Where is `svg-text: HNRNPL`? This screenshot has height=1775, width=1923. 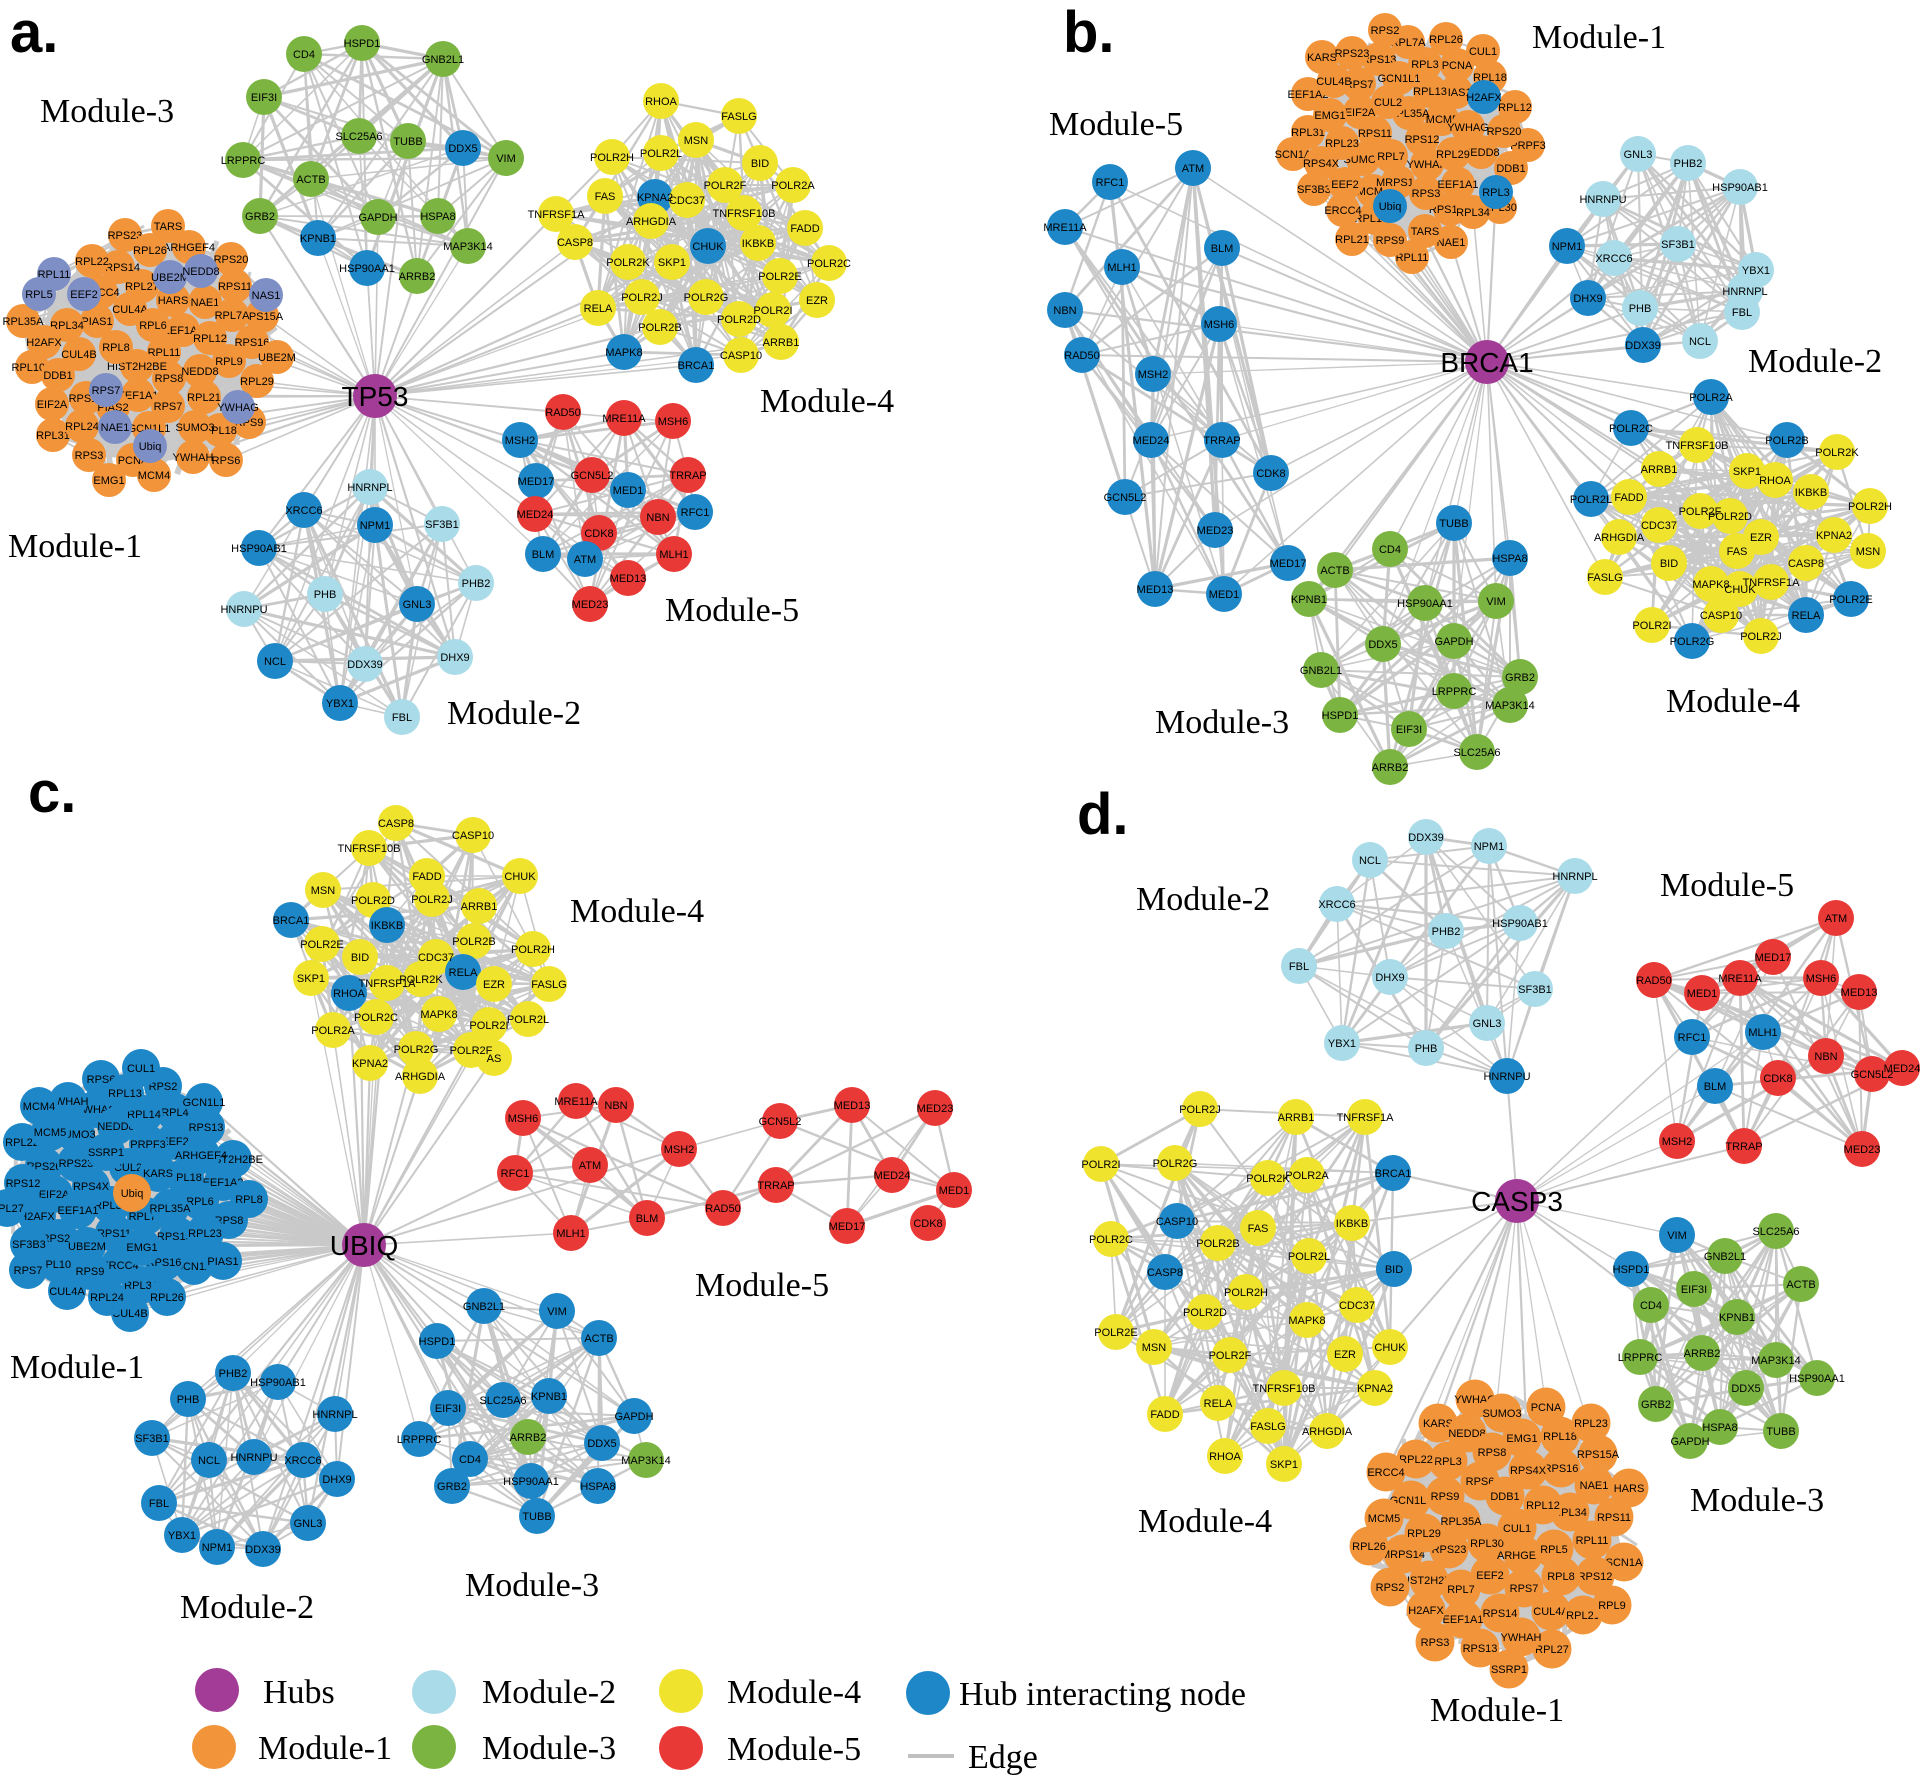
svg-text: HNRNPL is located at coordinates (1574, 877).